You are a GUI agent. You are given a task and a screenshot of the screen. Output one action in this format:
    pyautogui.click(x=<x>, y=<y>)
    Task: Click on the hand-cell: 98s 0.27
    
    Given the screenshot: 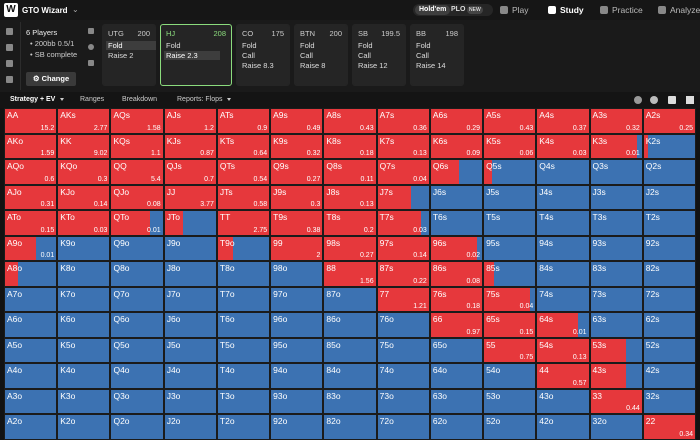 What is the action you would take?
    pyautogui.click(x=350, y=248)
    